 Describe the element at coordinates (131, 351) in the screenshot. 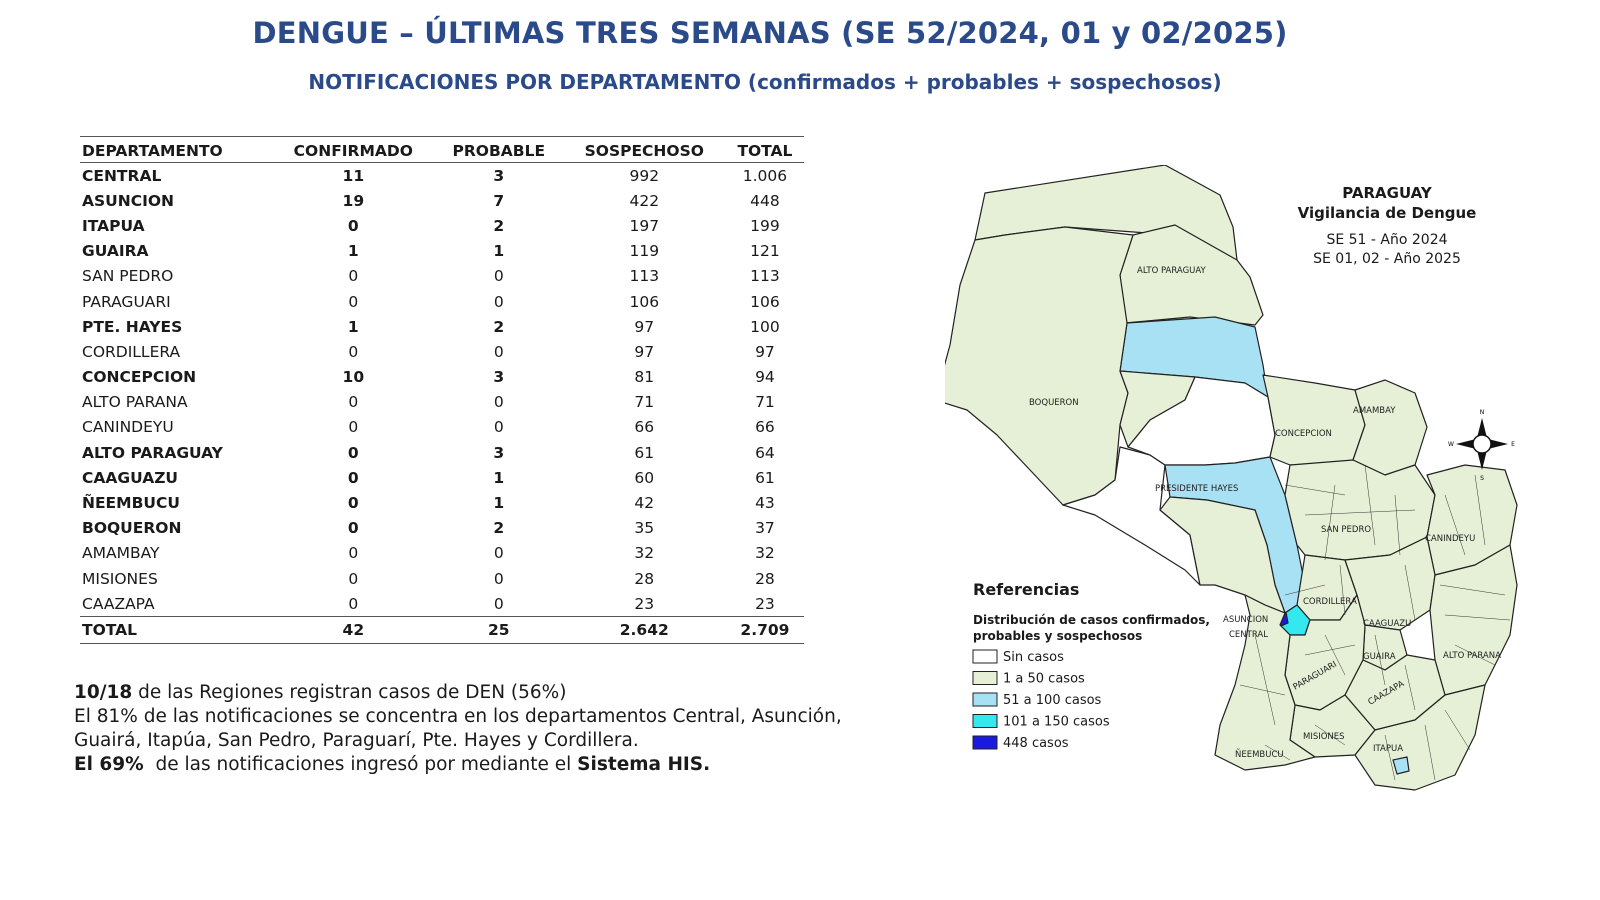

I see `cell-departamento: CORDILLERA` at that location.